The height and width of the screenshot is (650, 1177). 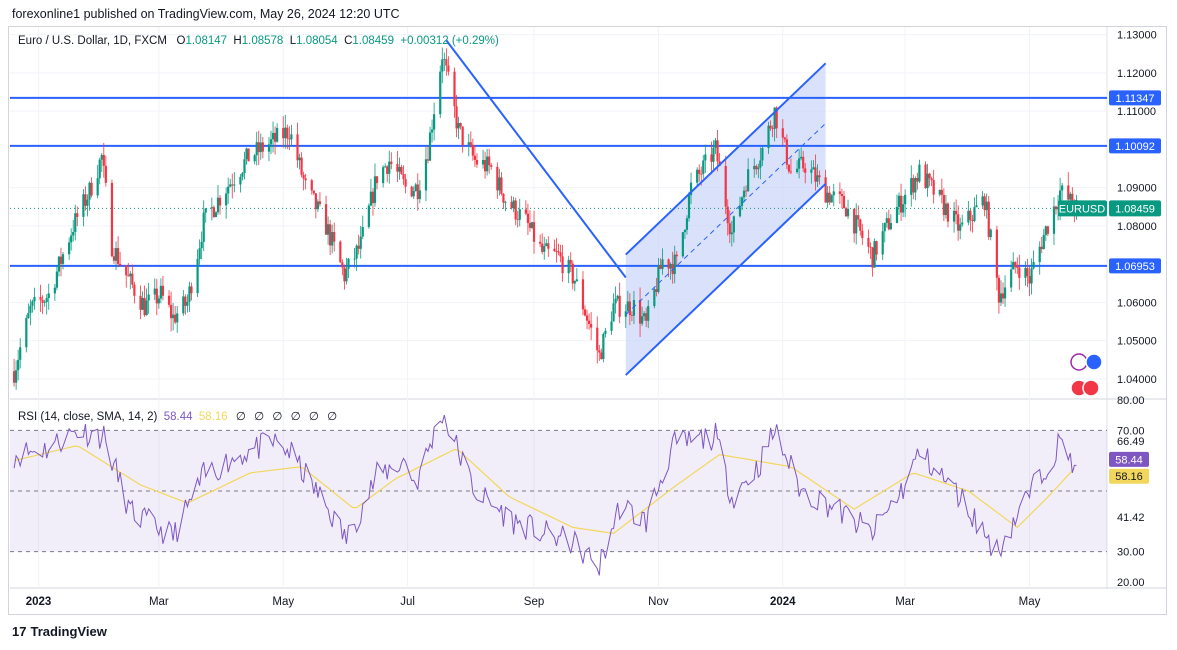 I want to click on eu-flag-icon, so click(x=1094, y=362).